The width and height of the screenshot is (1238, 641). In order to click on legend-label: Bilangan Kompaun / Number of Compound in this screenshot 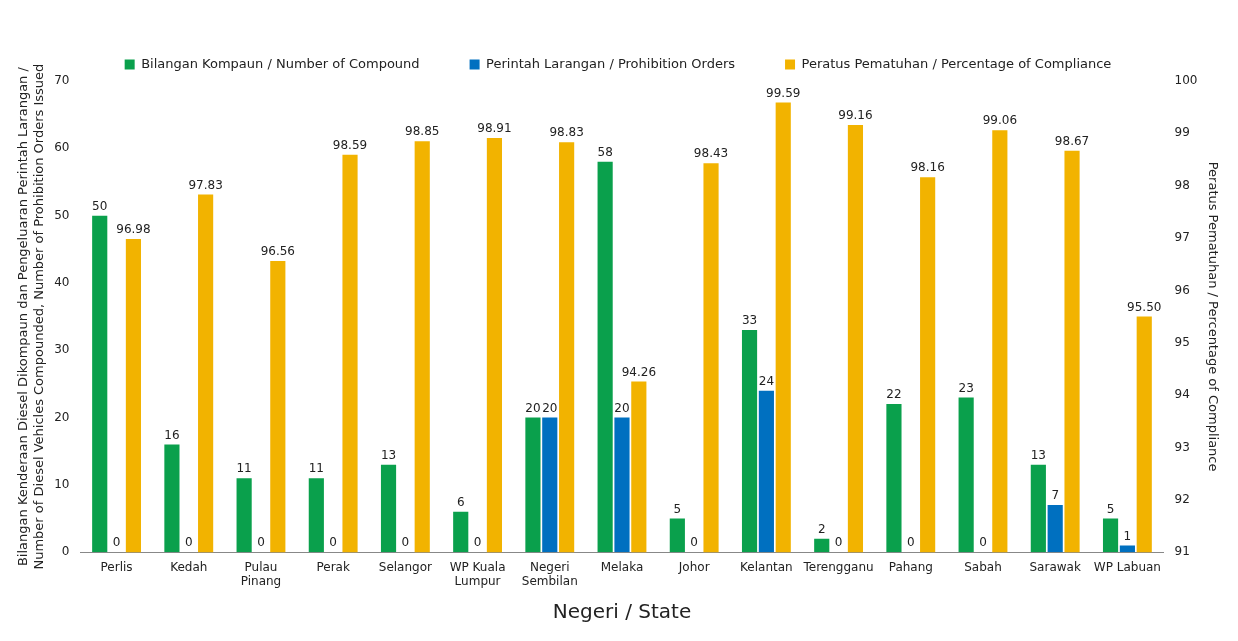, I will do `click(280, 63)`.